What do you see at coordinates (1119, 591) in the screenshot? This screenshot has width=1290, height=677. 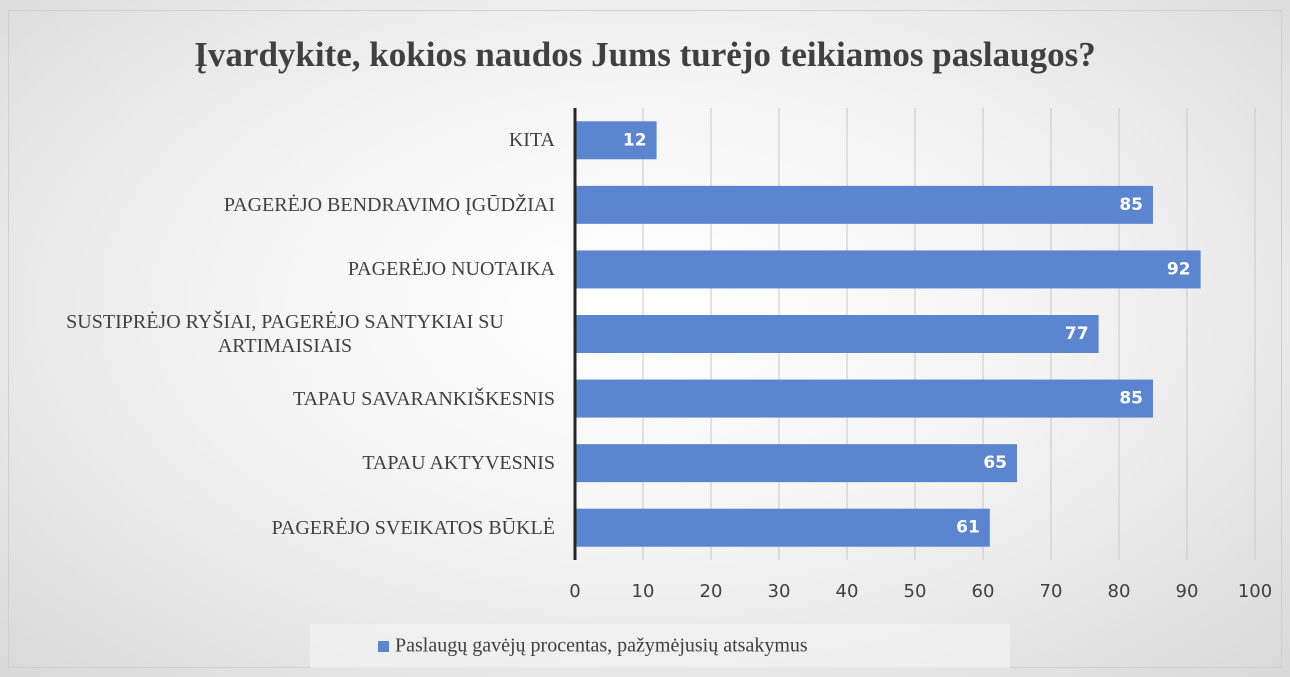 I see `x-tick-label: 80` at bounding box center [1119, 591].